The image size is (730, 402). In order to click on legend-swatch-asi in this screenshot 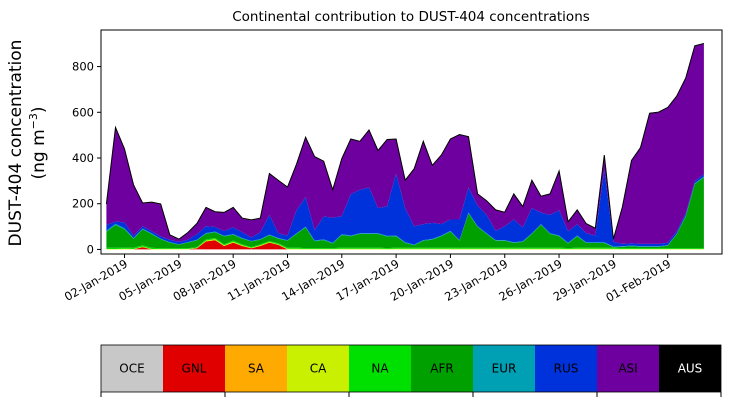, I will do `click(628, 368)`.